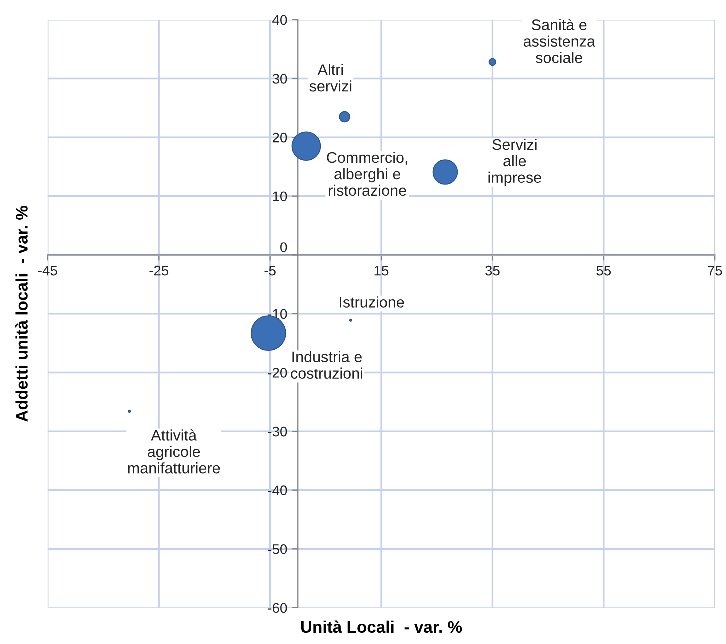  Describe the element at coordinates (280, 20) in the screenshot. I see `y-tick-label: 40` at that location.